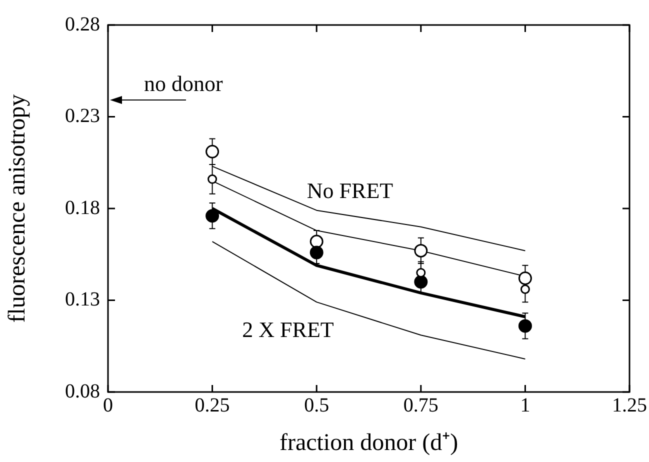 This screenshot has width=649, height=462. I want to click on x-axis-title: fraction donor (d⁺), so click(368, 443).